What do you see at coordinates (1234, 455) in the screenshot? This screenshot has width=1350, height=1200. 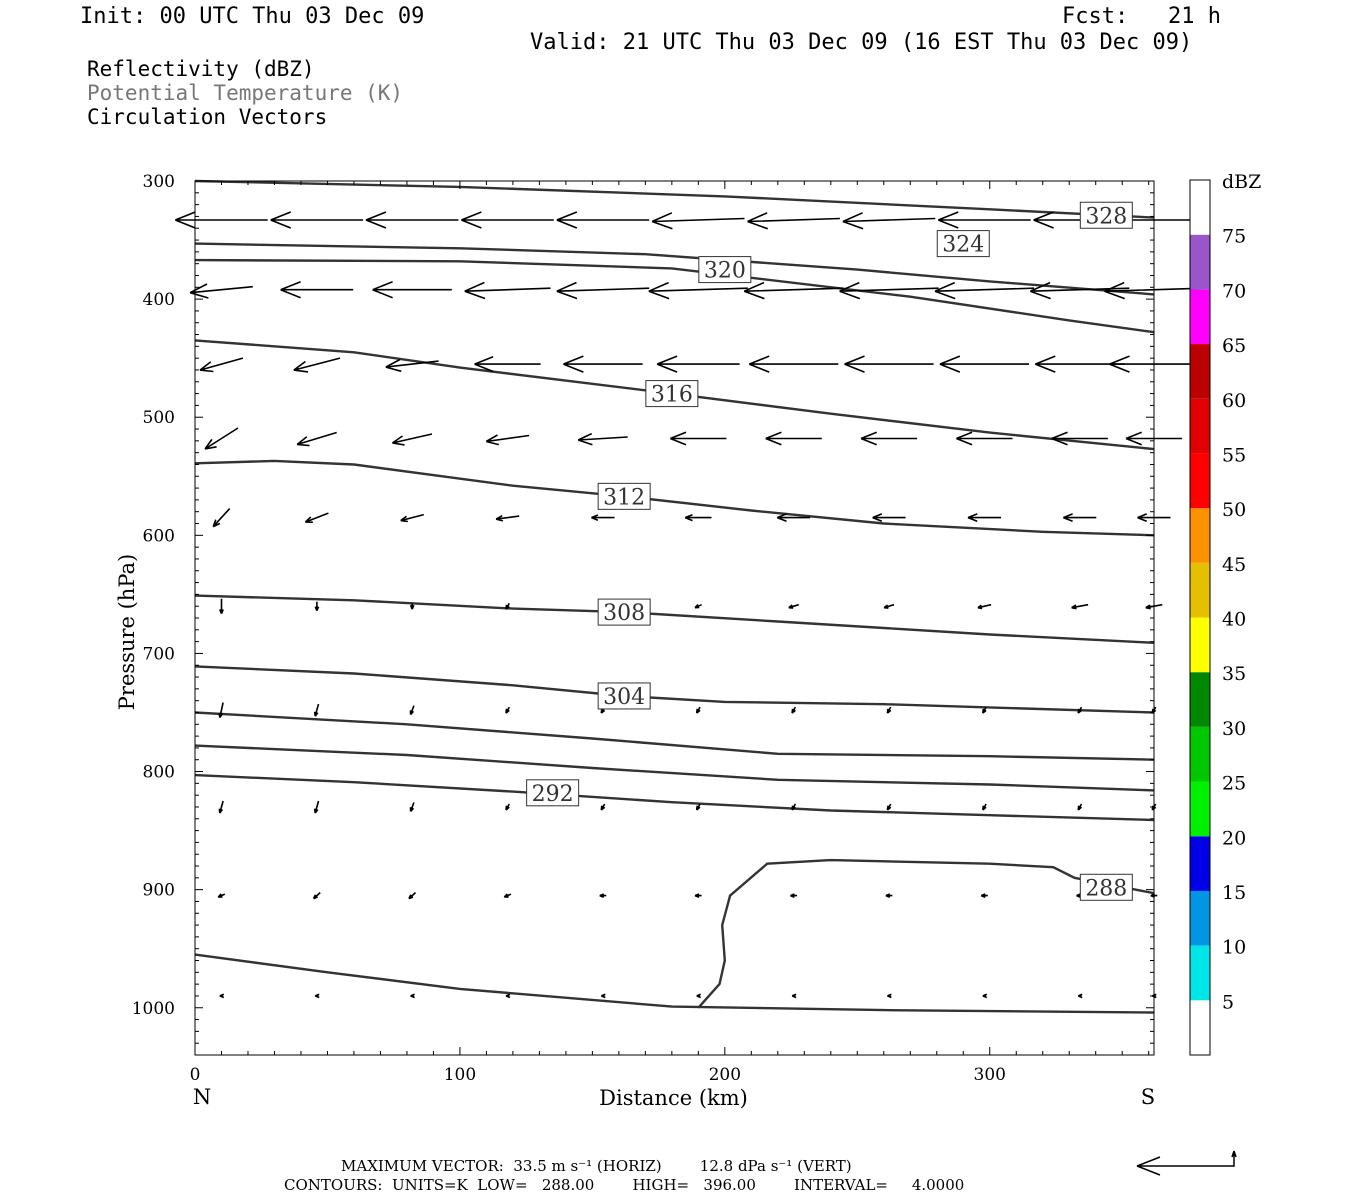 I see `colorbar-label: 55` at bounding box center [1234, 455].